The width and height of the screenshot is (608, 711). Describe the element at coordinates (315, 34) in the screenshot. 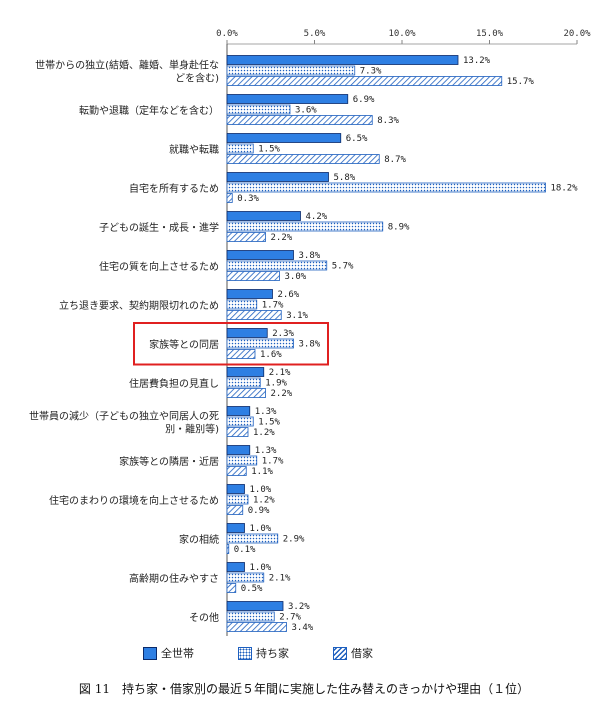

I see `x-tick-label: 5.0%` at that location.